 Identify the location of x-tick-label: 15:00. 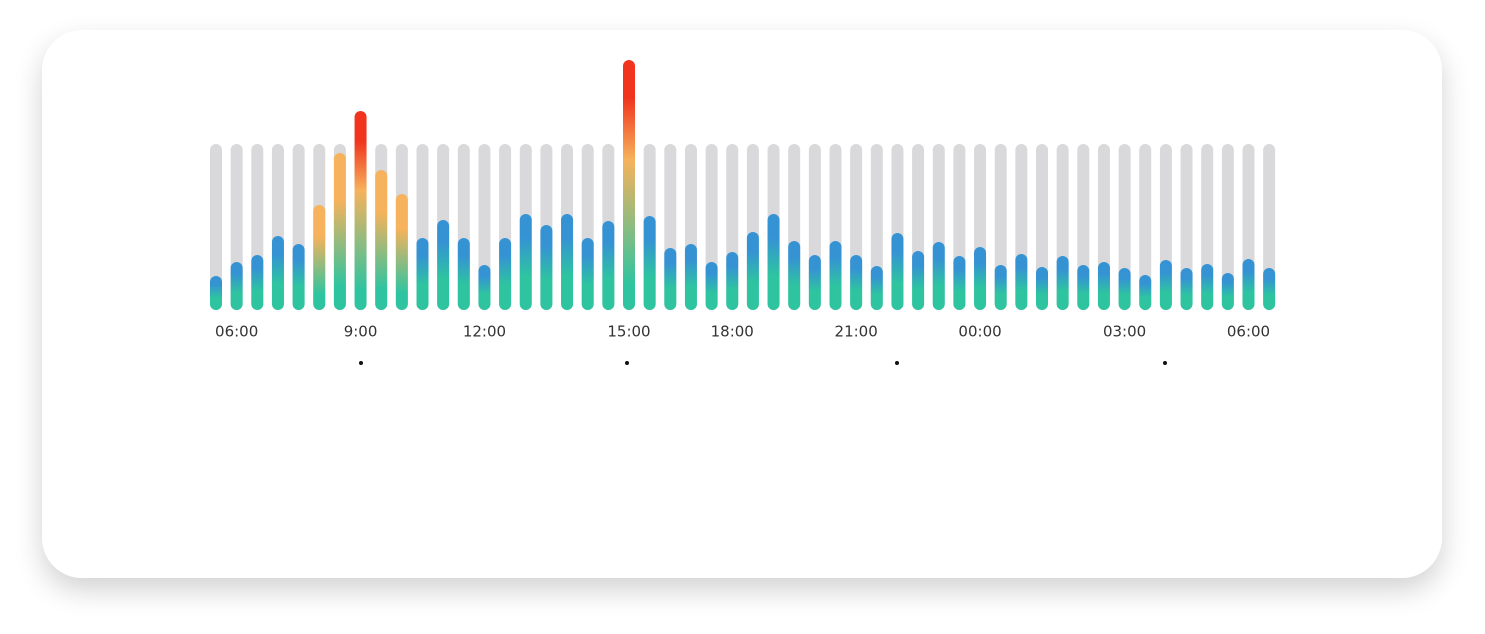
(628, 332).